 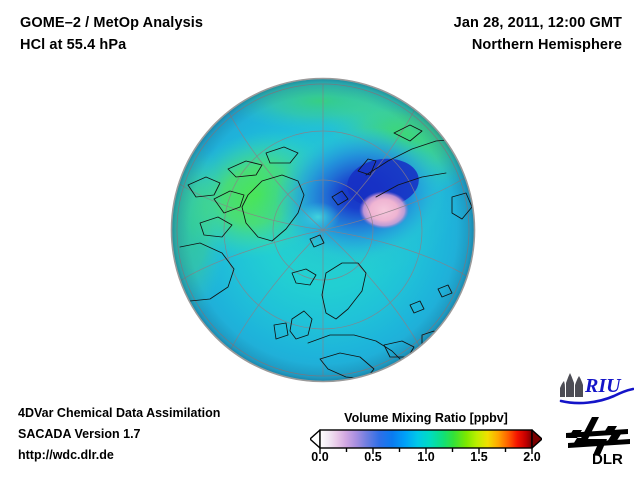 What do you see at coordinates (79, 434) in the screenshot?
I see `version-label: SACADA Version 1.7` at bounding box center [79, 434].